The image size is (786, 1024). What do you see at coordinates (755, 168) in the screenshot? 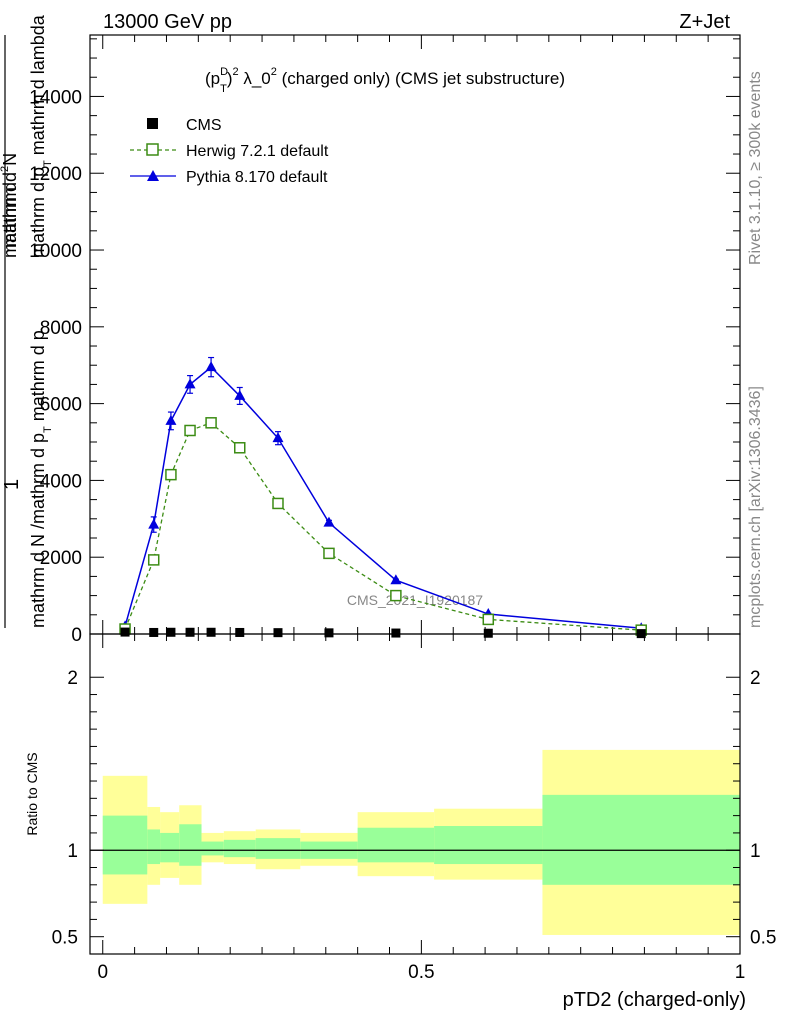
I see `rivet-label: Rivet 3.1.10, ≥ 300k events` at bounding box center [755, 168].